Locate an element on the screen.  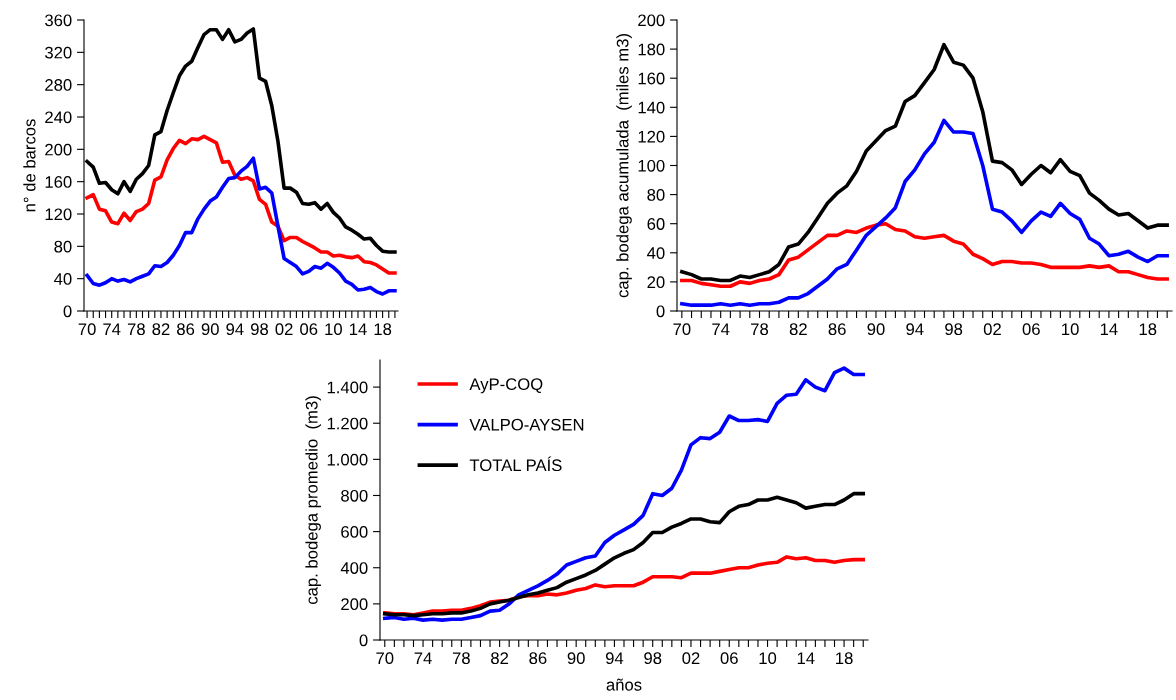
y-axis-title: cap. bodega promedio (m3) is located at coordinates (313, 500).